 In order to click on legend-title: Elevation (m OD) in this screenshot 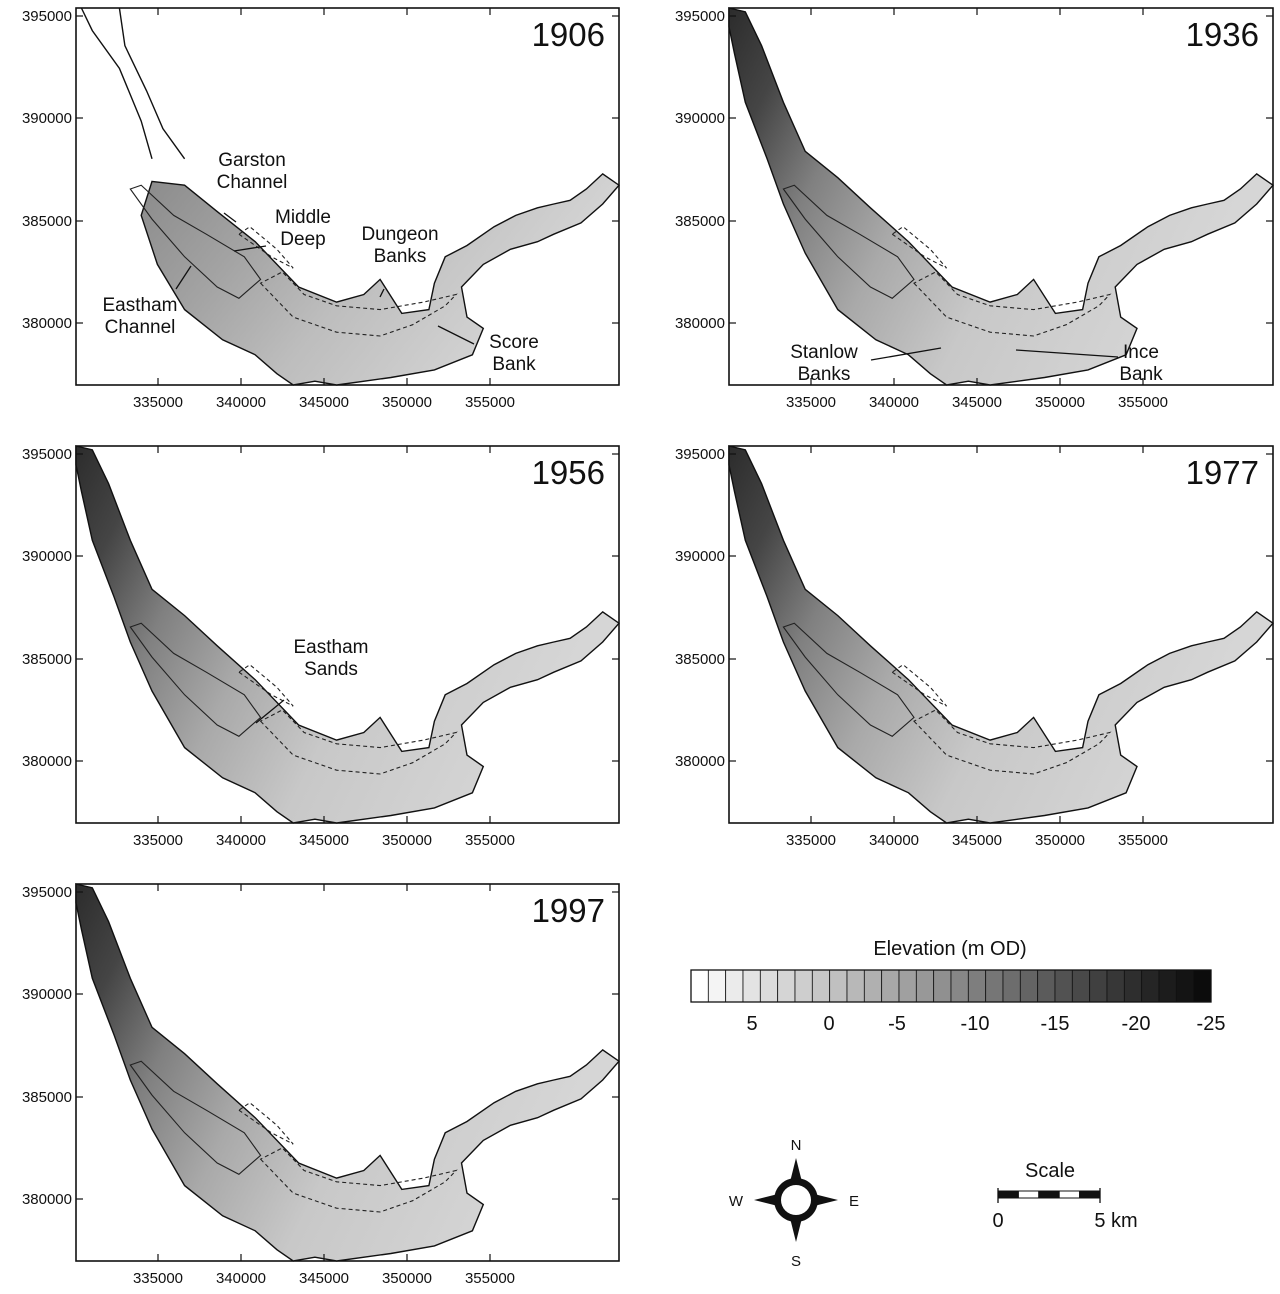, I will do `click(949, 949)`.